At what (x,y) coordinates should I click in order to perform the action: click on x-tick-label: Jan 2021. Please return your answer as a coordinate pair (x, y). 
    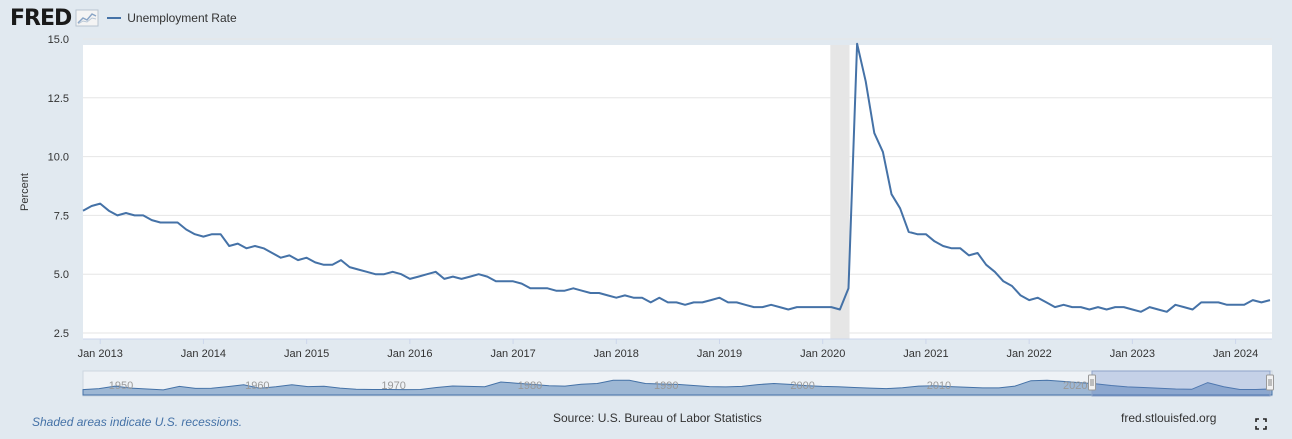
    Looking at the image, I should click on (925, 354).